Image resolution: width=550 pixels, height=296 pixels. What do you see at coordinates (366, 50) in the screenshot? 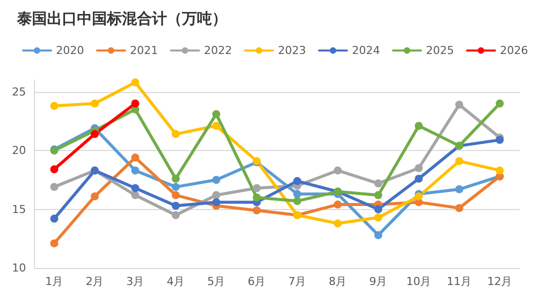
I see `legend-label: 2024` at bounding box center [366, 50].